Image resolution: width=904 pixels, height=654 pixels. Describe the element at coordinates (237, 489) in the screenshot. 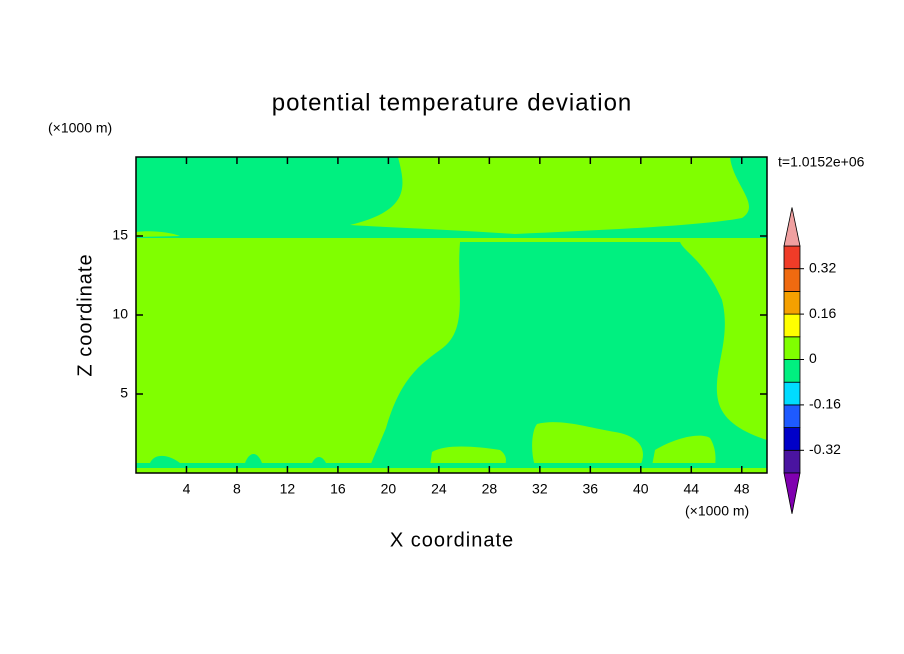

I see `x-tick-label: 8` at that location.